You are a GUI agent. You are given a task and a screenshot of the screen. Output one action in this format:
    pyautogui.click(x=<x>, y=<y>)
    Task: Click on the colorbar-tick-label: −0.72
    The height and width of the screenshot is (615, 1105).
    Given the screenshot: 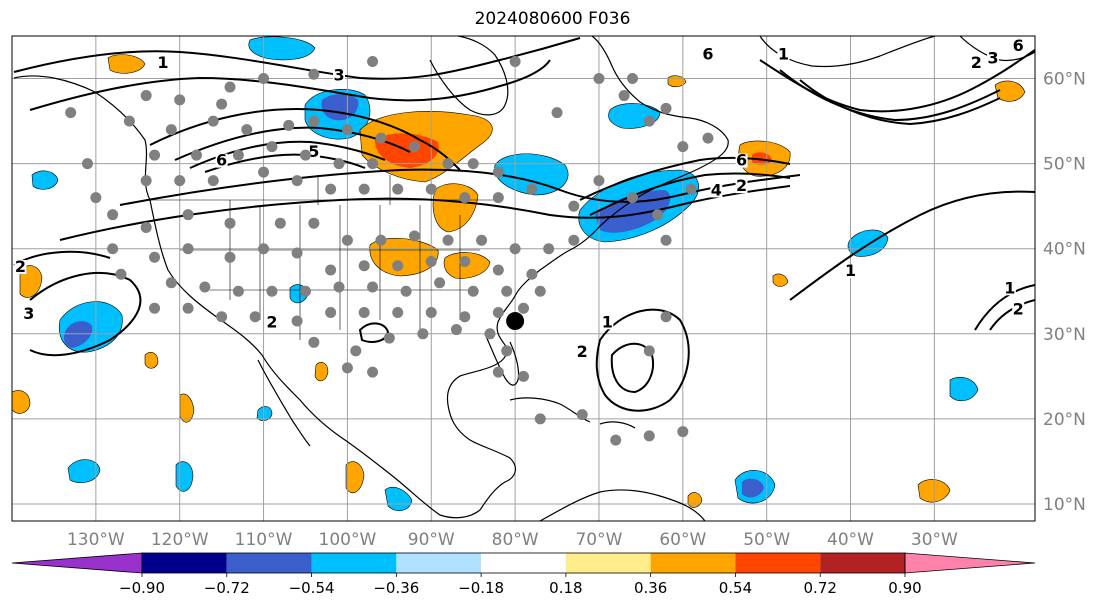 What is the action you would take?
    pyautogui.click(x=227, y=588)
    